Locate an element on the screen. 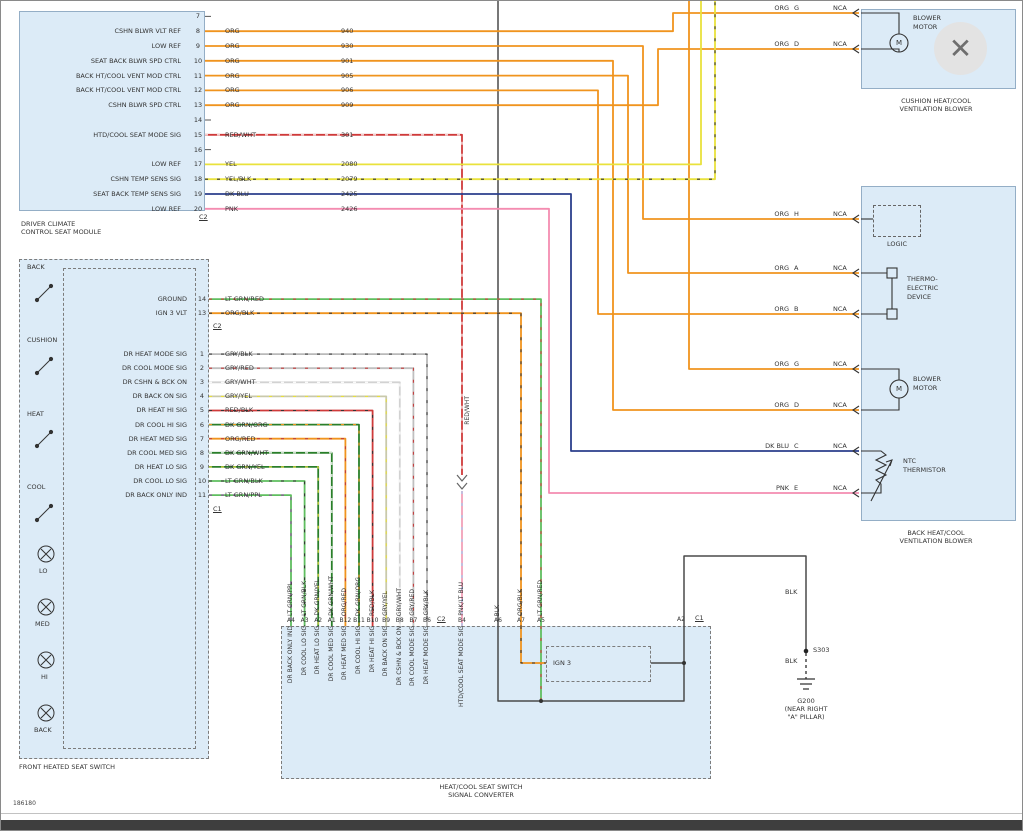 The image size is (1023, 831). wire-color-label: DK BLU is located at coordinates (237, 193).